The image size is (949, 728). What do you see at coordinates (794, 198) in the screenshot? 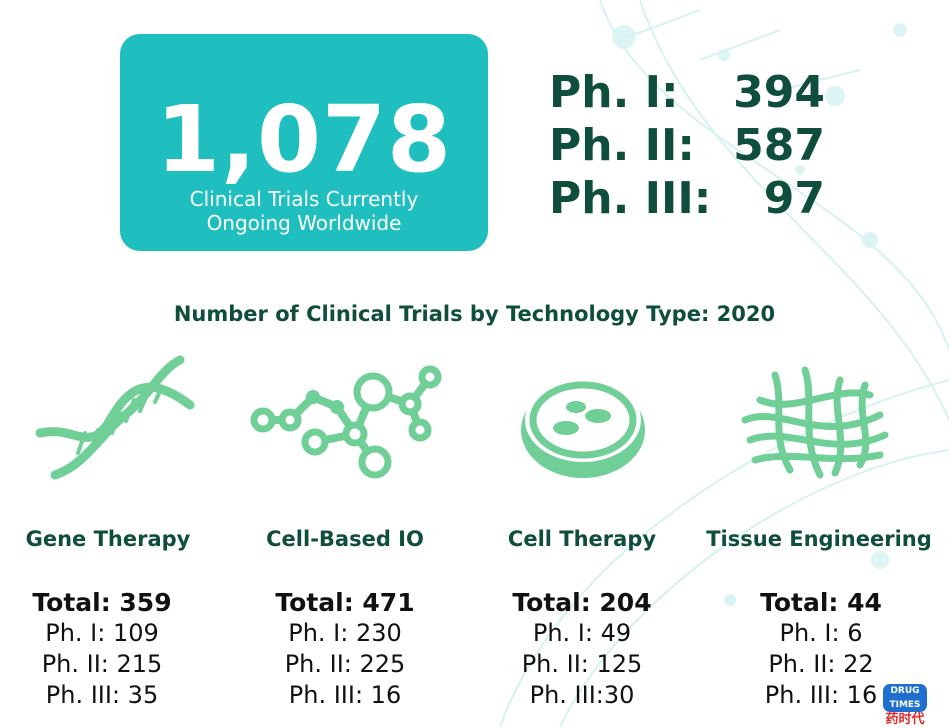
I see `phase-value: 97` at bounding box center [794, 198].